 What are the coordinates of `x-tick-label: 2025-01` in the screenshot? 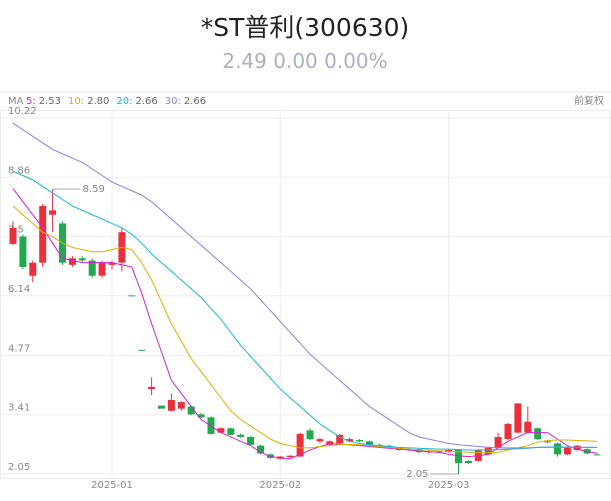 It's located at (112, 485).